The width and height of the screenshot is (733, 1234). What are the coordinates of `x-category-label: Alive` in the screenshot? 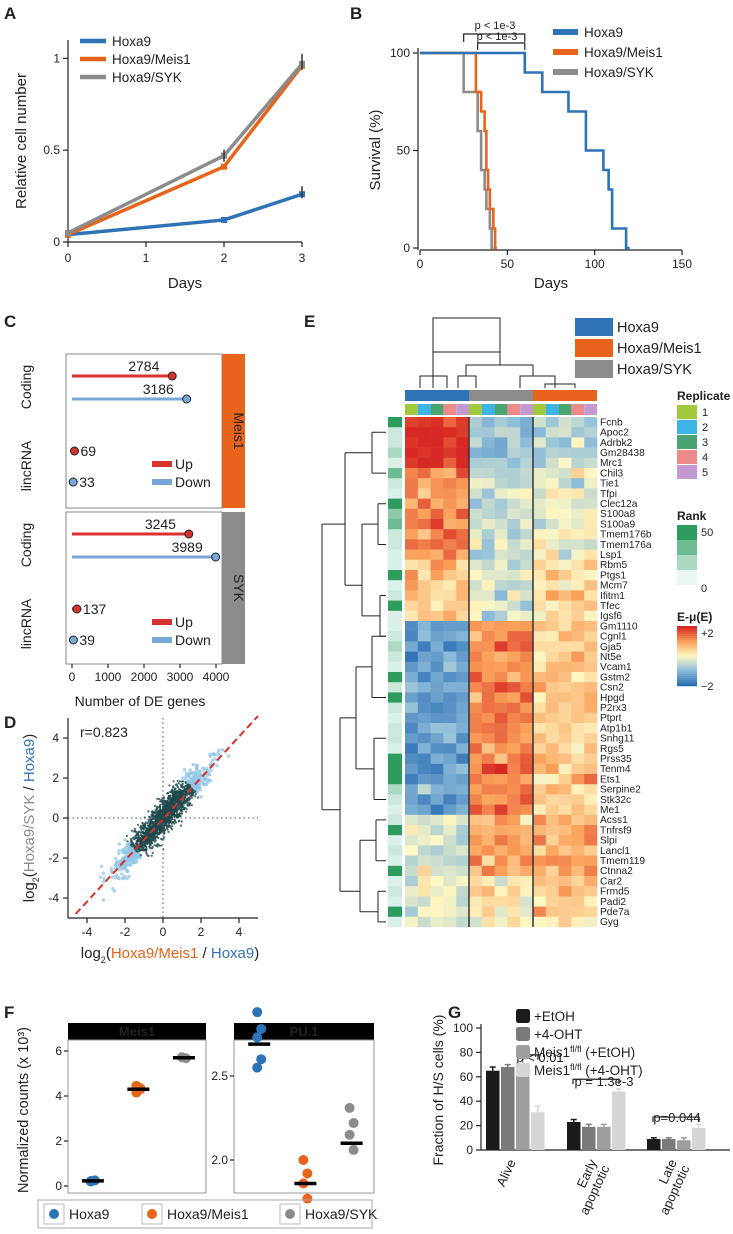 It's located at (506, 1173).